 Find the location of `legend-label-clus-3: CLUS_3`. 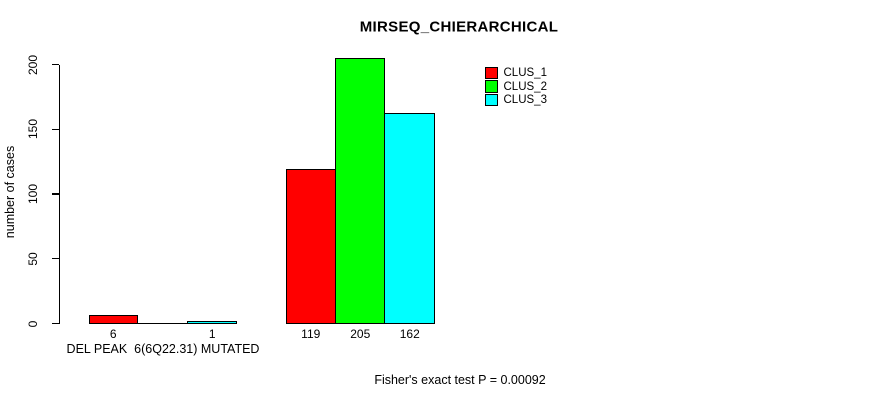

legend-label-clus-3: CLUS_3 is located at coordinates (525, 100).